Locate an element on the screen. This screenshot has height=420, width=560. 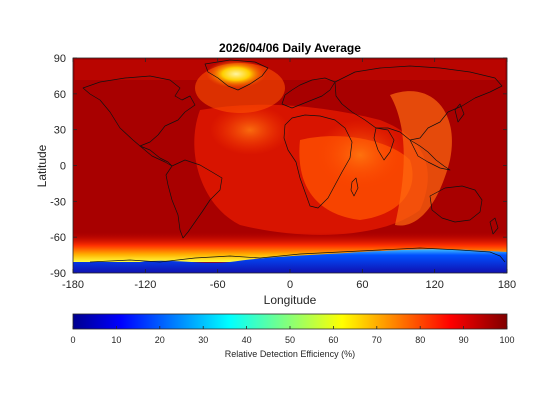
x-tick-label: 60 is located at coordinates (362, 285).